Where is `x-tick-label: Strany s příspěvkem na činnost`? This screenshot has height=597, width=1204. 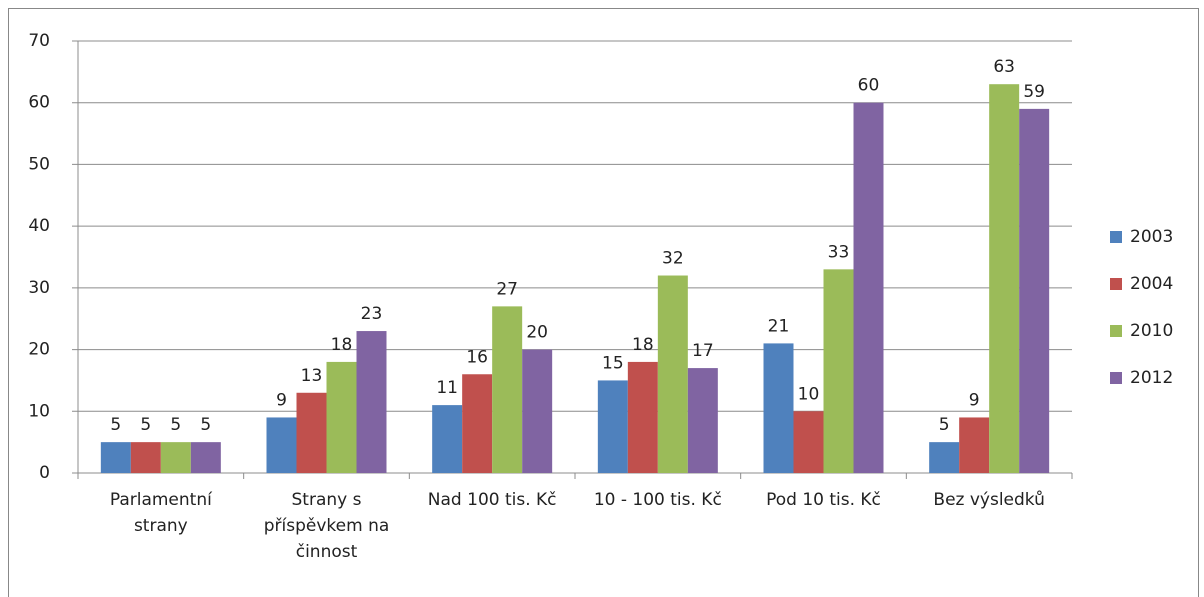
x-tick-label: Strany s příspěvkem na činnost is located at coordinates (327, 526).